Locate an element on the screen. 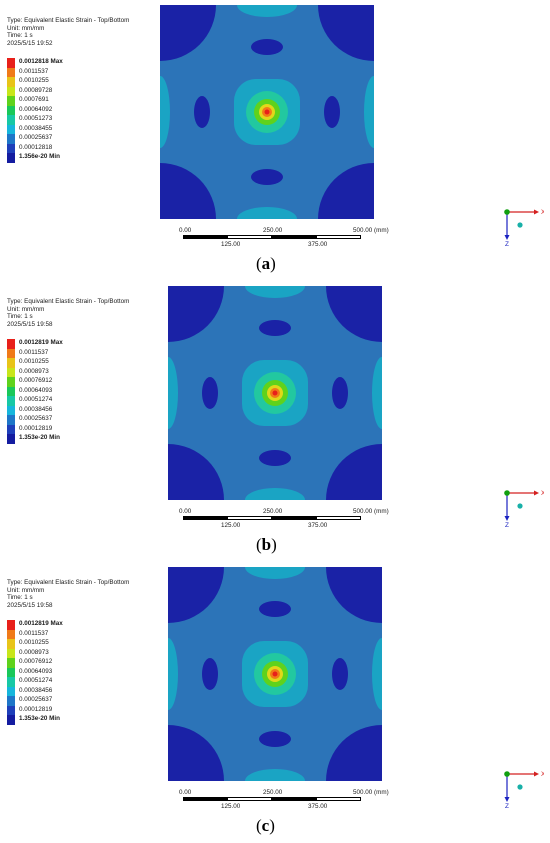  scale-label-0: 0.00 is located at coordinates (185, 511).